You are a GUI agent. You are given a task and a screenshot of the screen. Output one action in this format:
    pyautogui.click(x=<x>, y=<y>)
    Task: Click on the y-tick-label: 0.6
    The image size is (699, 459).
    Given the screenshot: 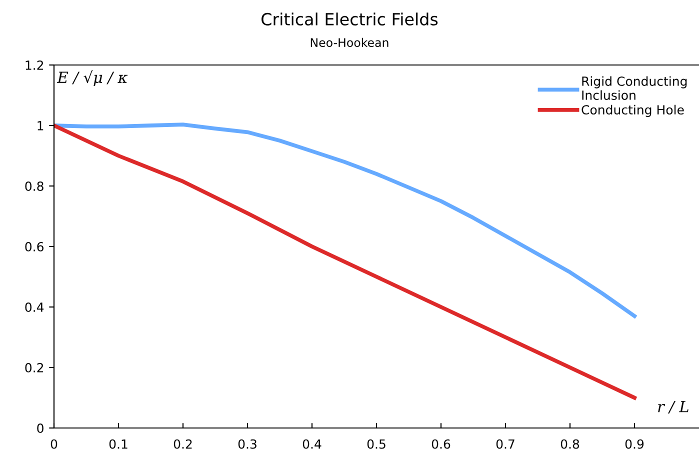 What is the action you would take?
    pyautogui.click(x=34, y=247)
    